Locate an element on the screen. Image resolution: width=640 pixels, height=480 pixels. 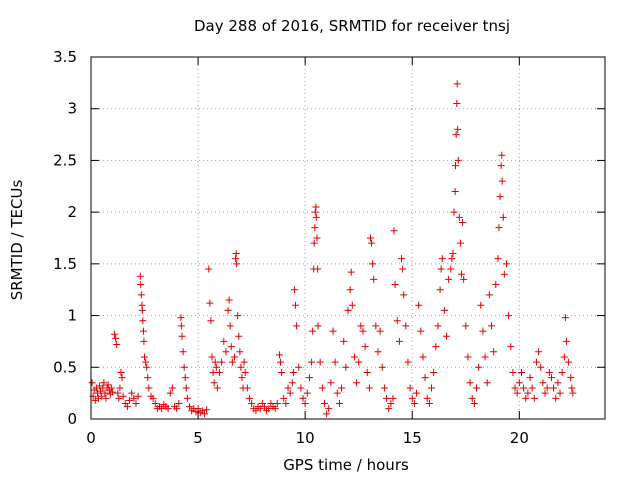
y-tick-label: 3.5 is located at coordinates (65, 57).